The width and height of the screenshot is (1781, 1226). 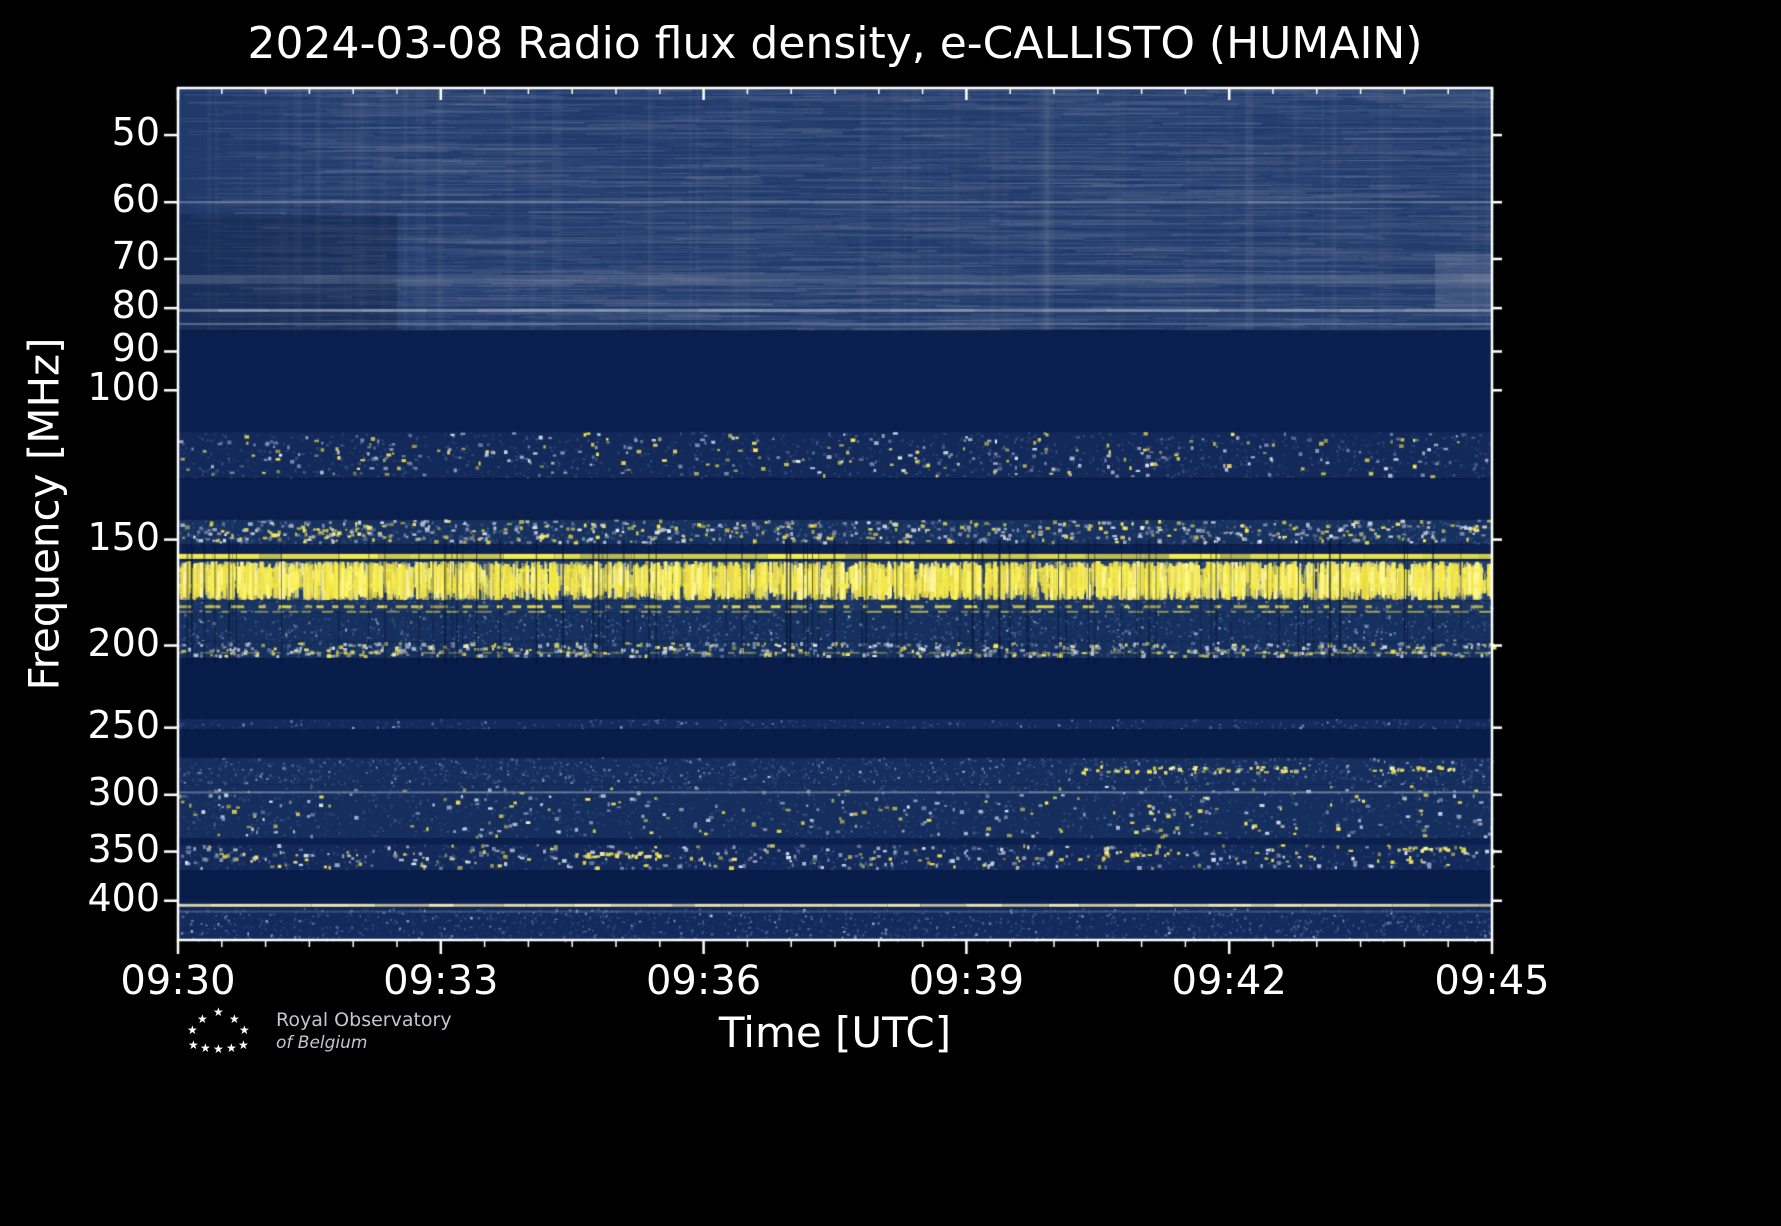 What do you see at coordinates (364, 1031) in the screenshot?
I see `rob-logo-text: Royal Observatory of Belgium` at bounding box center [364, 1031].